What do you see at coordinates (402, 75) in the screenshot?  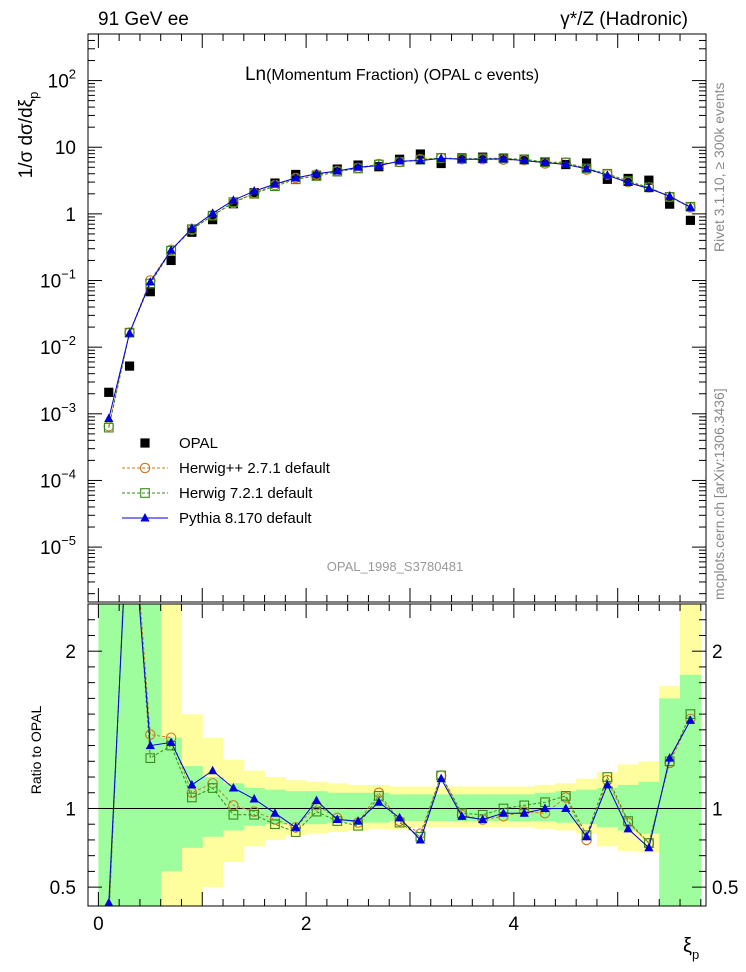 I see `main-title-text: (Momentum Fraction) (OPAL c events)` at bounding box center [402, 75].